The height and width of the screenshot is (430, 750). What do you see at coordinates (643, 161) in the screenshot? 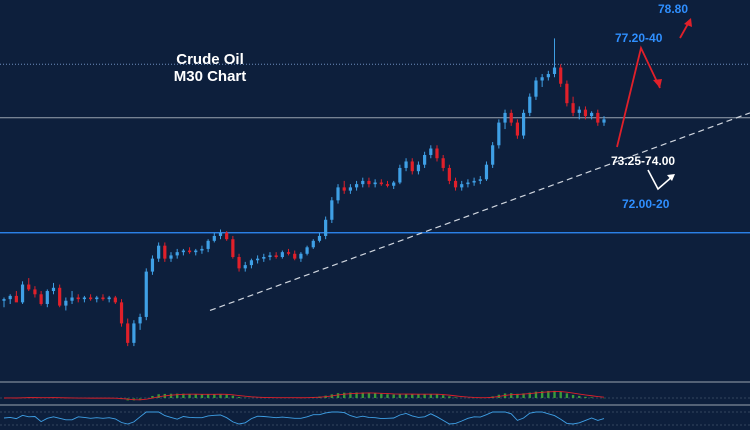
I see `level-label-73-25-74-00: 73.25-74.00` at bounding box center [643, 161].